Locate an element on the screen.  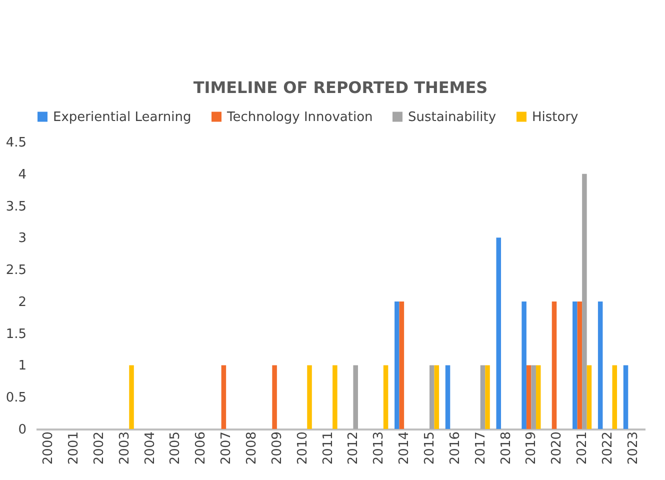
legend-label: Technology Innovation is located at coordinates (299, 117).